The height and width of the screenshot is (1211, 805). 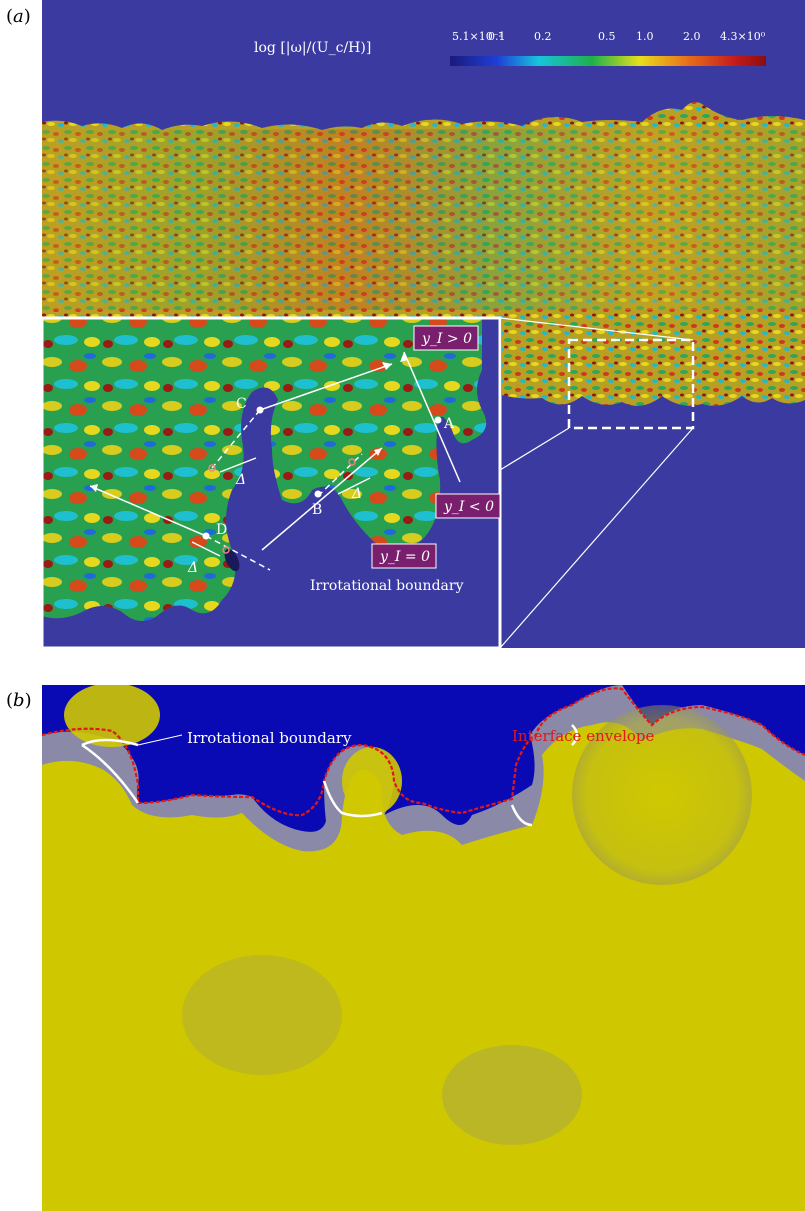 I want to click on point-B, so click(x=318, y=494).